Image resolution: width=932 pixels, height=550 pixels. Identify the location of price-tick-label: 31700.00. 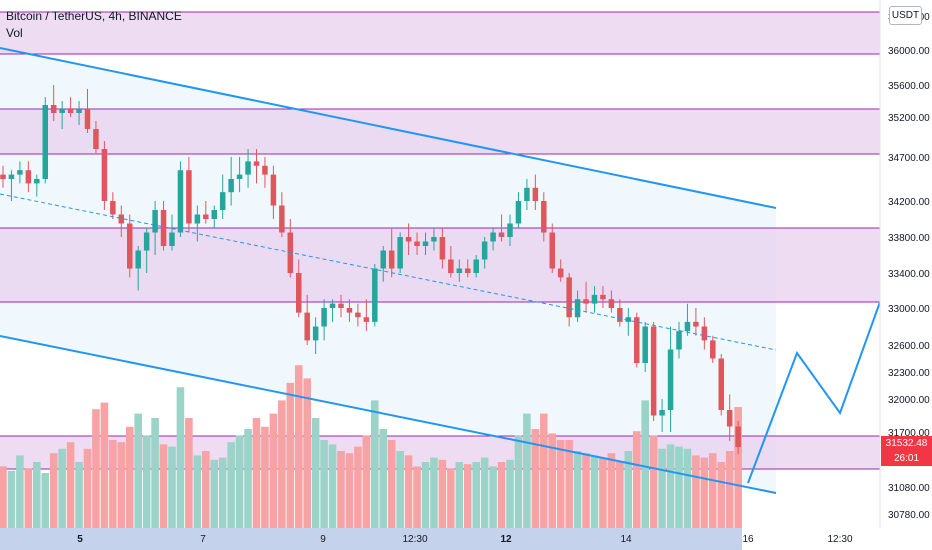
(909, 433).